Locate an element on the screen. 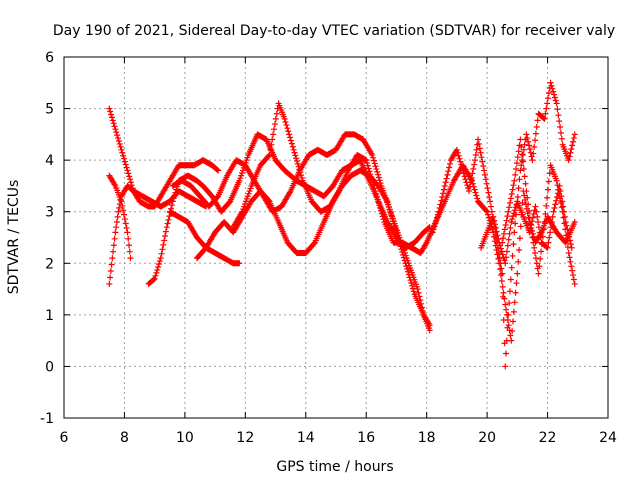 The width and height of the screenshot is (640, 480). y-tick-label: 6 is located at coordinates (49, 58).